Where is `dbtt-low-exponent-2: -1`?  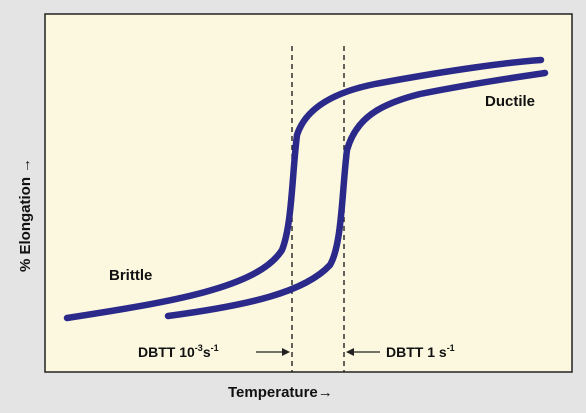 dbtt-low-exponent-2: -1 is located at coordinates (215, 348).